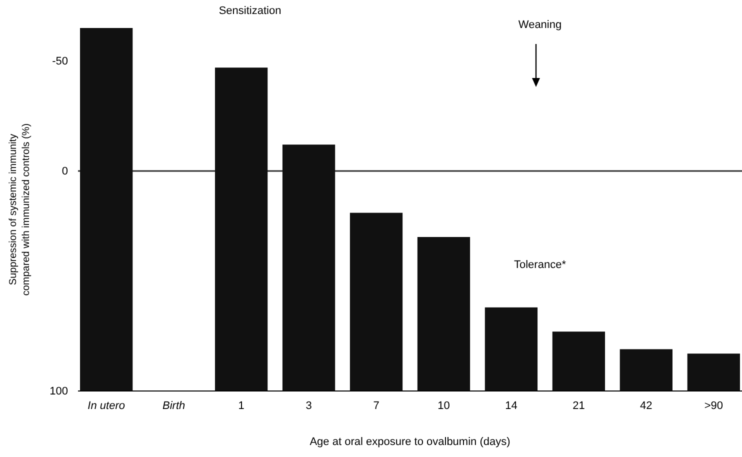 The height and width of the screenshot is (457, 742). Describe the element at coordinates (540, 25) in the screenshot. I see `annotation: Weaning` at that location.